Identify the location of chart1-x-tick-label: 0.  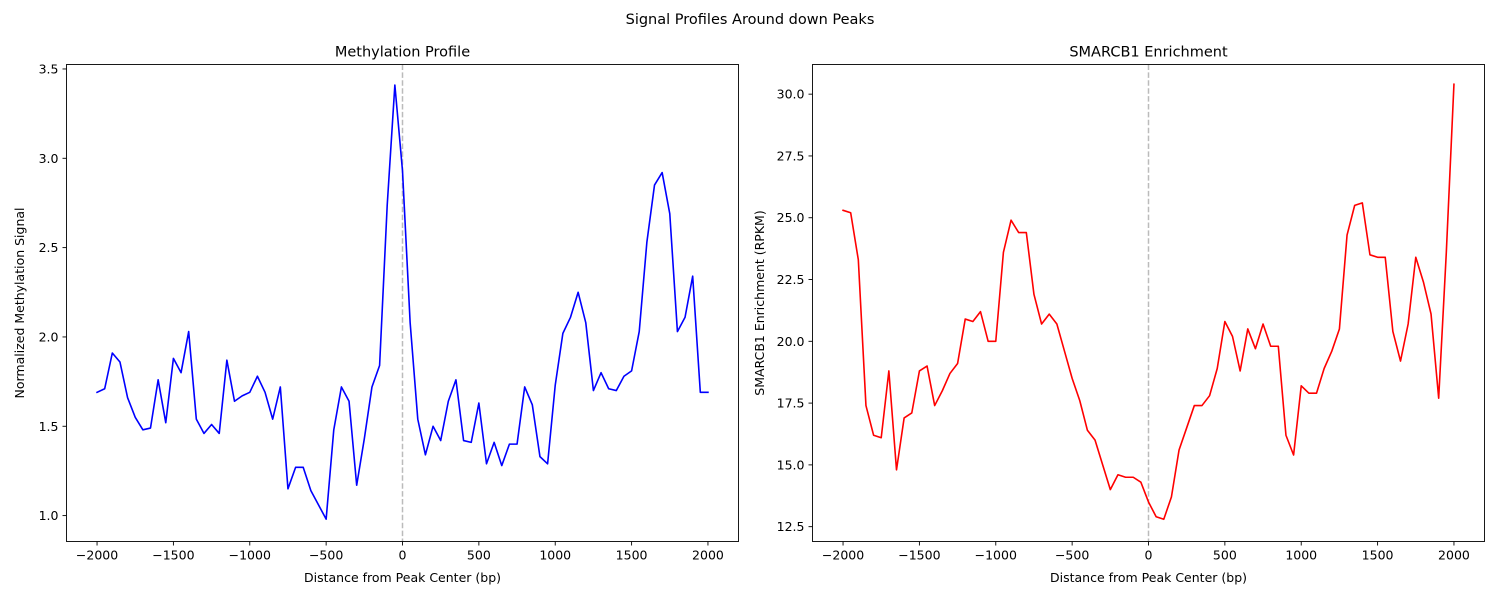
(1149, 555).